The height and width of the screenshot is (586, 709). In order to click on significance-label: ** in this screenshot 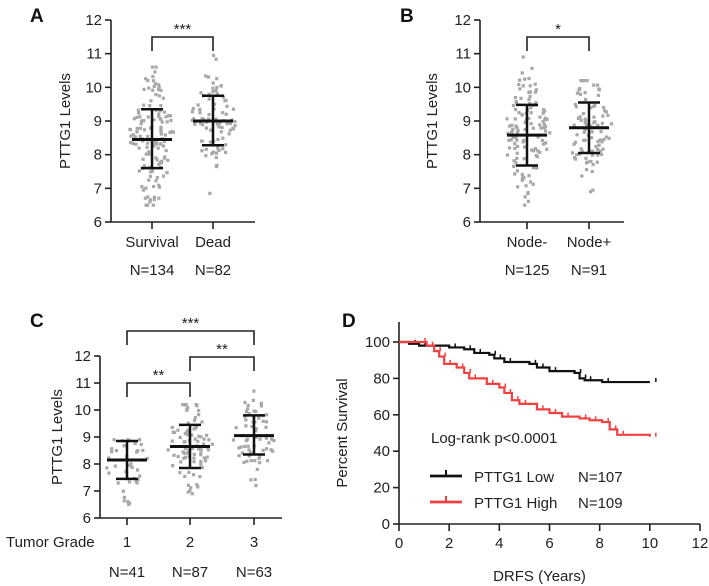, I will do `click(222, 349)`.